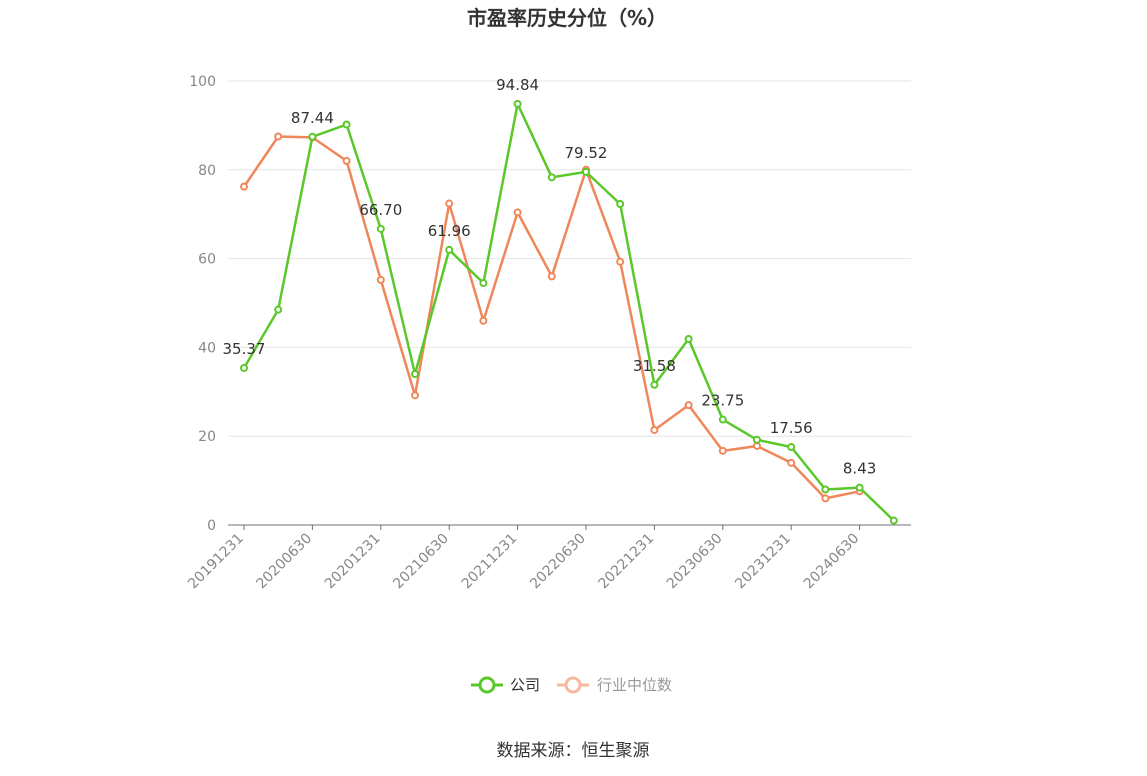 Image resolution: width=1147 pixels, height=776 pixels. I want to click on y-tick-label: 0, so click(211, 526).